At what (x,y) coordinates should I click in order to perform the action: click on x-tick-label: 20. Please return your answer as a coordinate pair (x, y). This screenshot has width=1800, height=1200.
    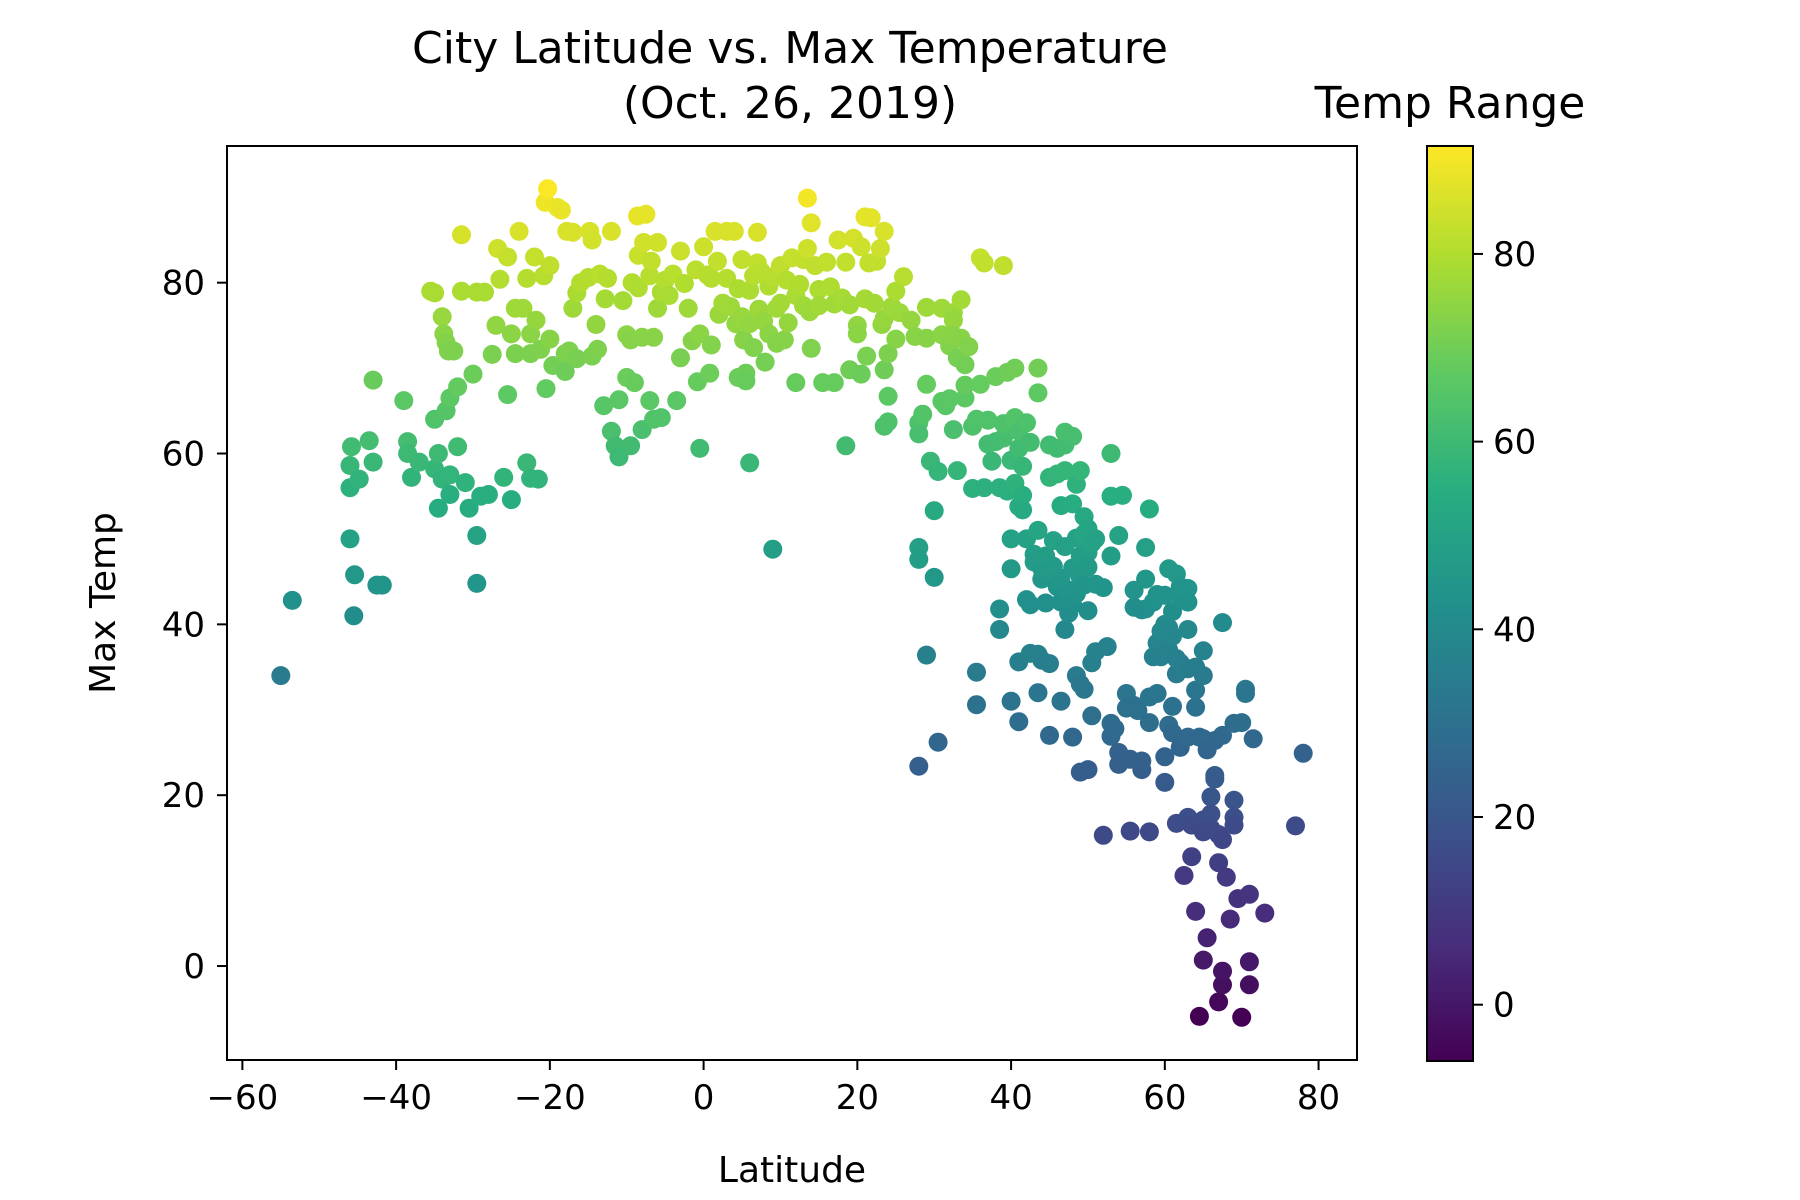
    Looking at the image, I should click on (857, 1098).